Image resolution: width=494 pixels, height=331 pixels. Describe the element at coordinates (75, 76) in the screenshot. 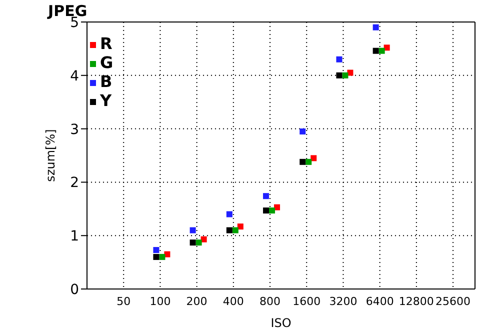

I see `y-tick-label: 4` at that location.